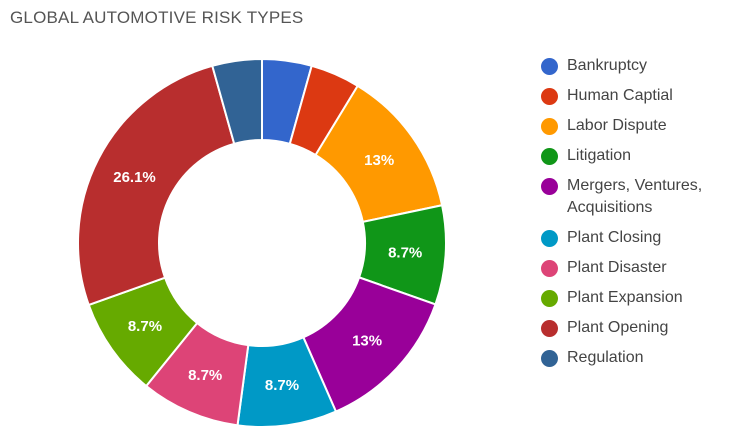 This screenshot has height=437, width=740. Describe the element at coordinates (640, 156) in the screenshot. I see `legend-item-litigation: Litigation` at that location.